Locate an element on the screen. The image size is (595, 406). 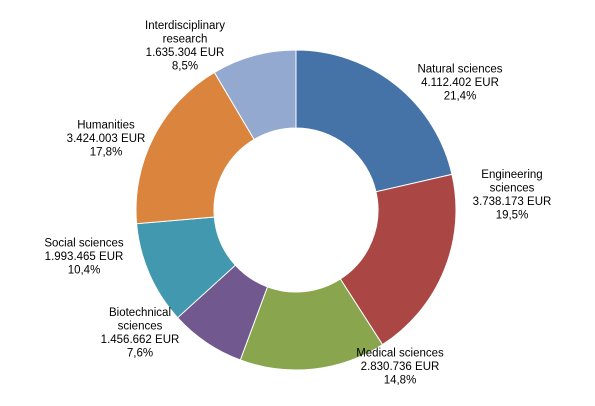
data-label: Medical sciences 2.830.736 EUR 14,8% is located at coordinates (400, 367).